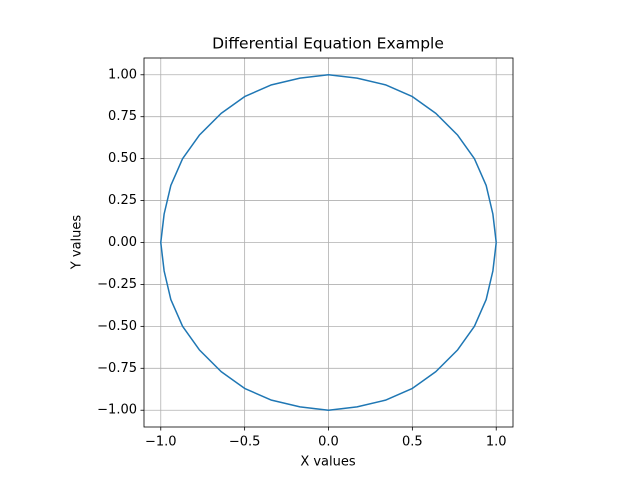 Image resolution: width=640 pixels, height=480 pixels. What do you see at coordinates (77, 243) in the screenshot?
I see `y-axis-label: Y values` at bounding box center [77, 243].